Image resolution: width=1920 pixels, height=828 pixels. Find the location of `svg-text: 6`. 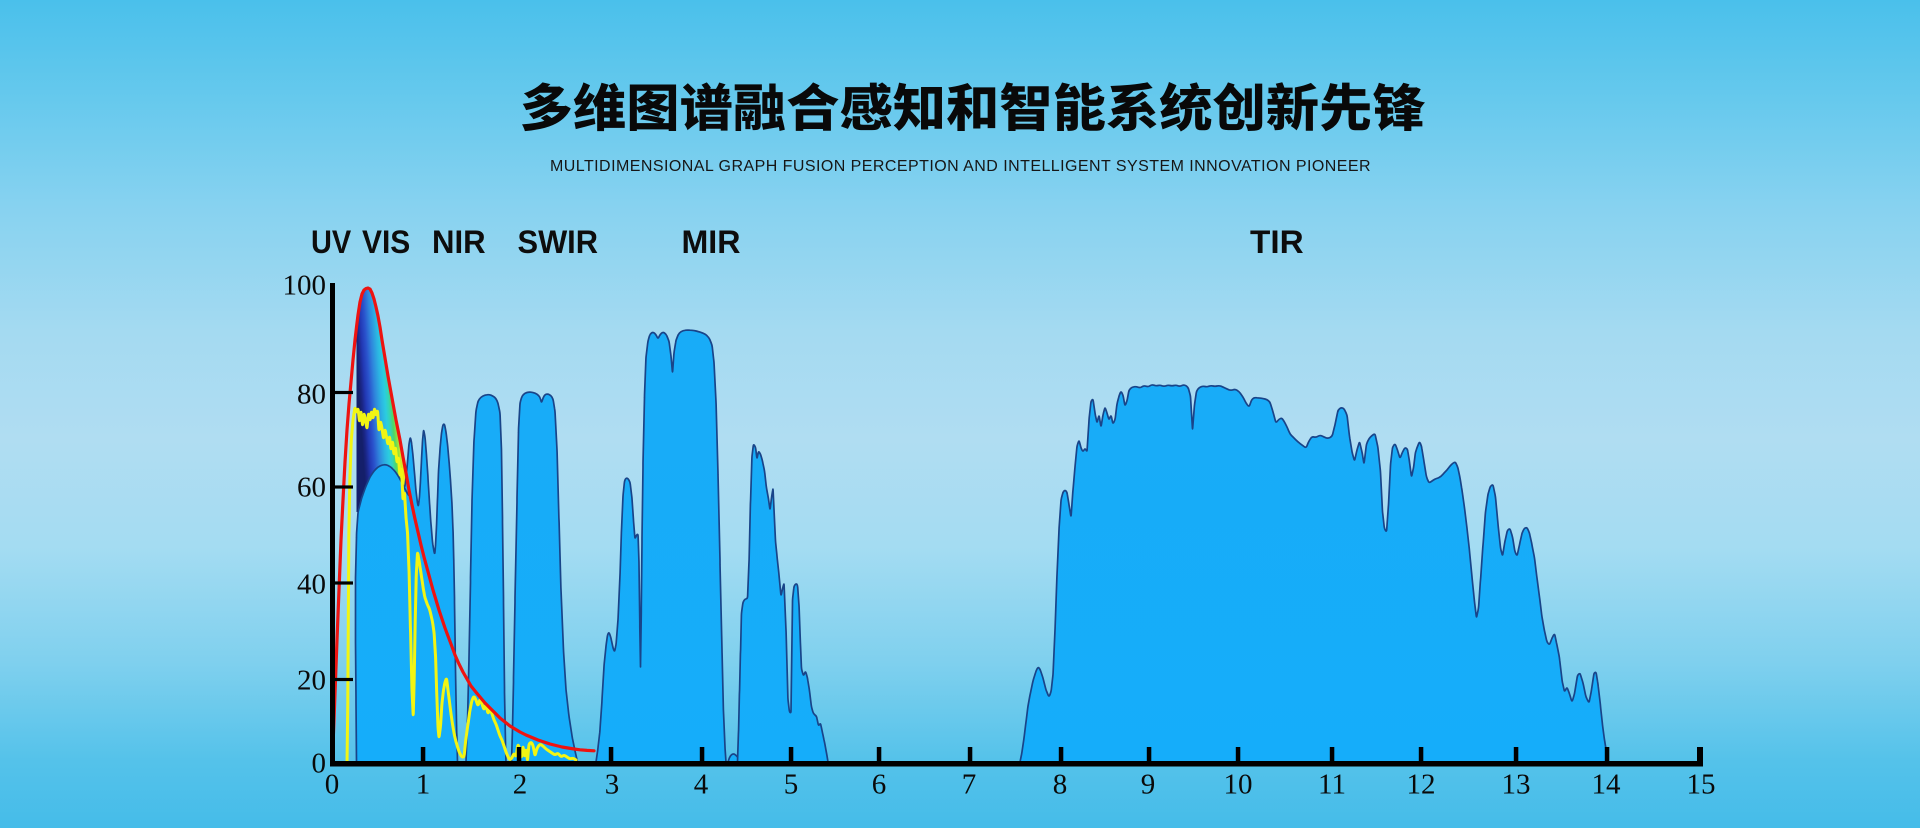

svg-text: 6 is located at coordinates (879, 785).